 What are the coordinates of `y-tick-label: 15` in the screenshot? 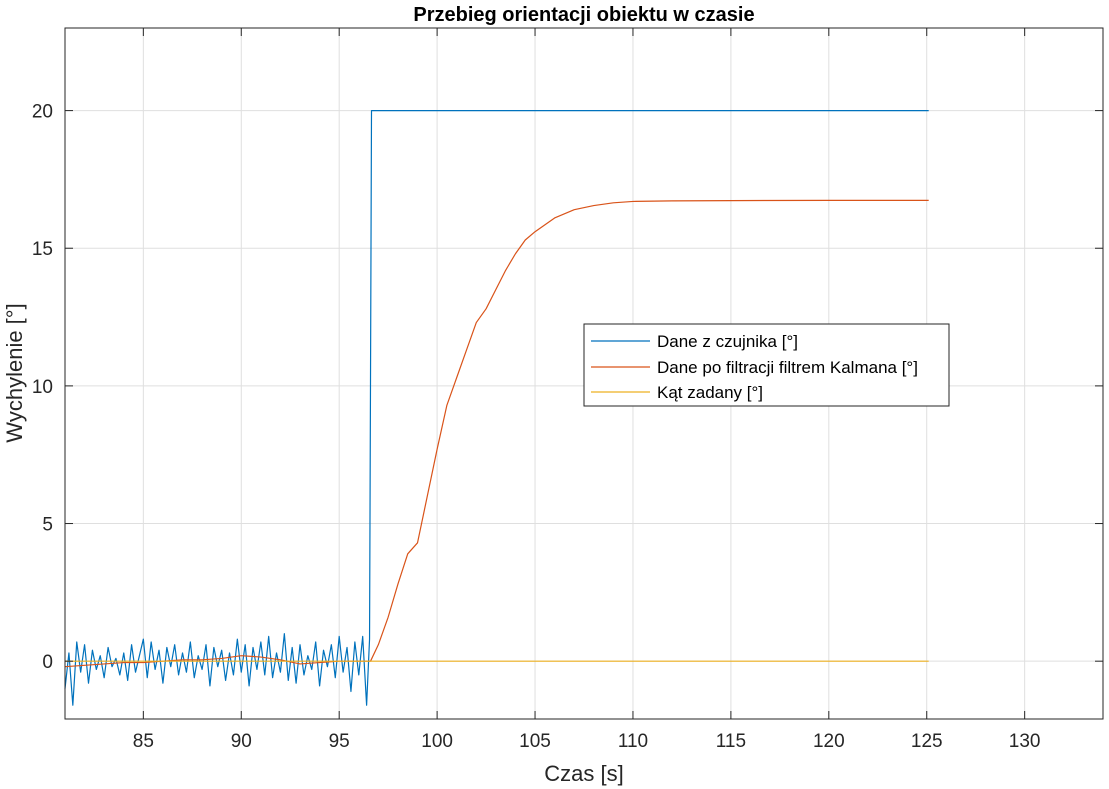 It's located at (42, 249).